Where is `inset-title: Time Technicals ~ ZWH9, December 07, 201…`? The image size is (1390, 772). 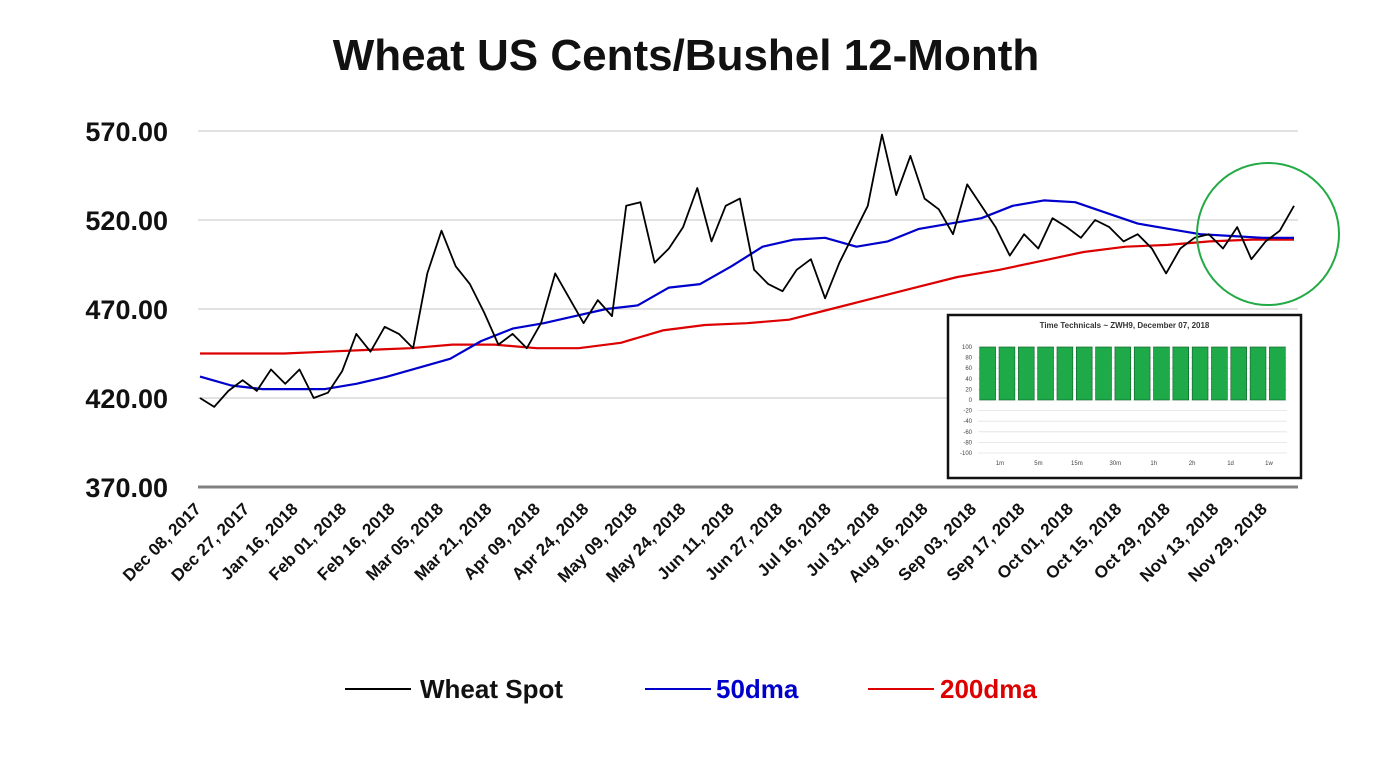
inset-title: Time Technicals ~ ZWH9, December 07, 201… is located at coordinates (1125, 325).